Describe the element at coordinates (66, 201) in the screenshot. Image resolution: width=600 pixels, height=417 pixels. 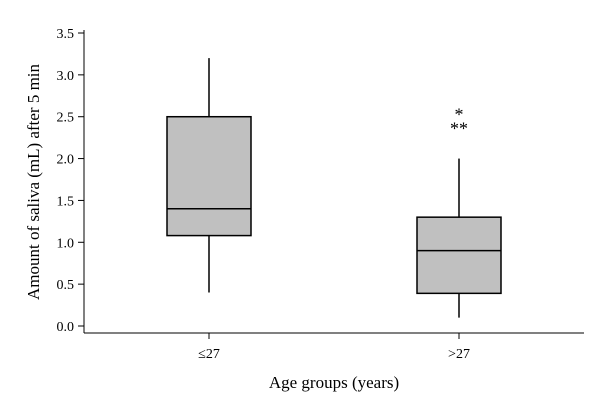
I see `y-tick-label: 1.5` at that location.